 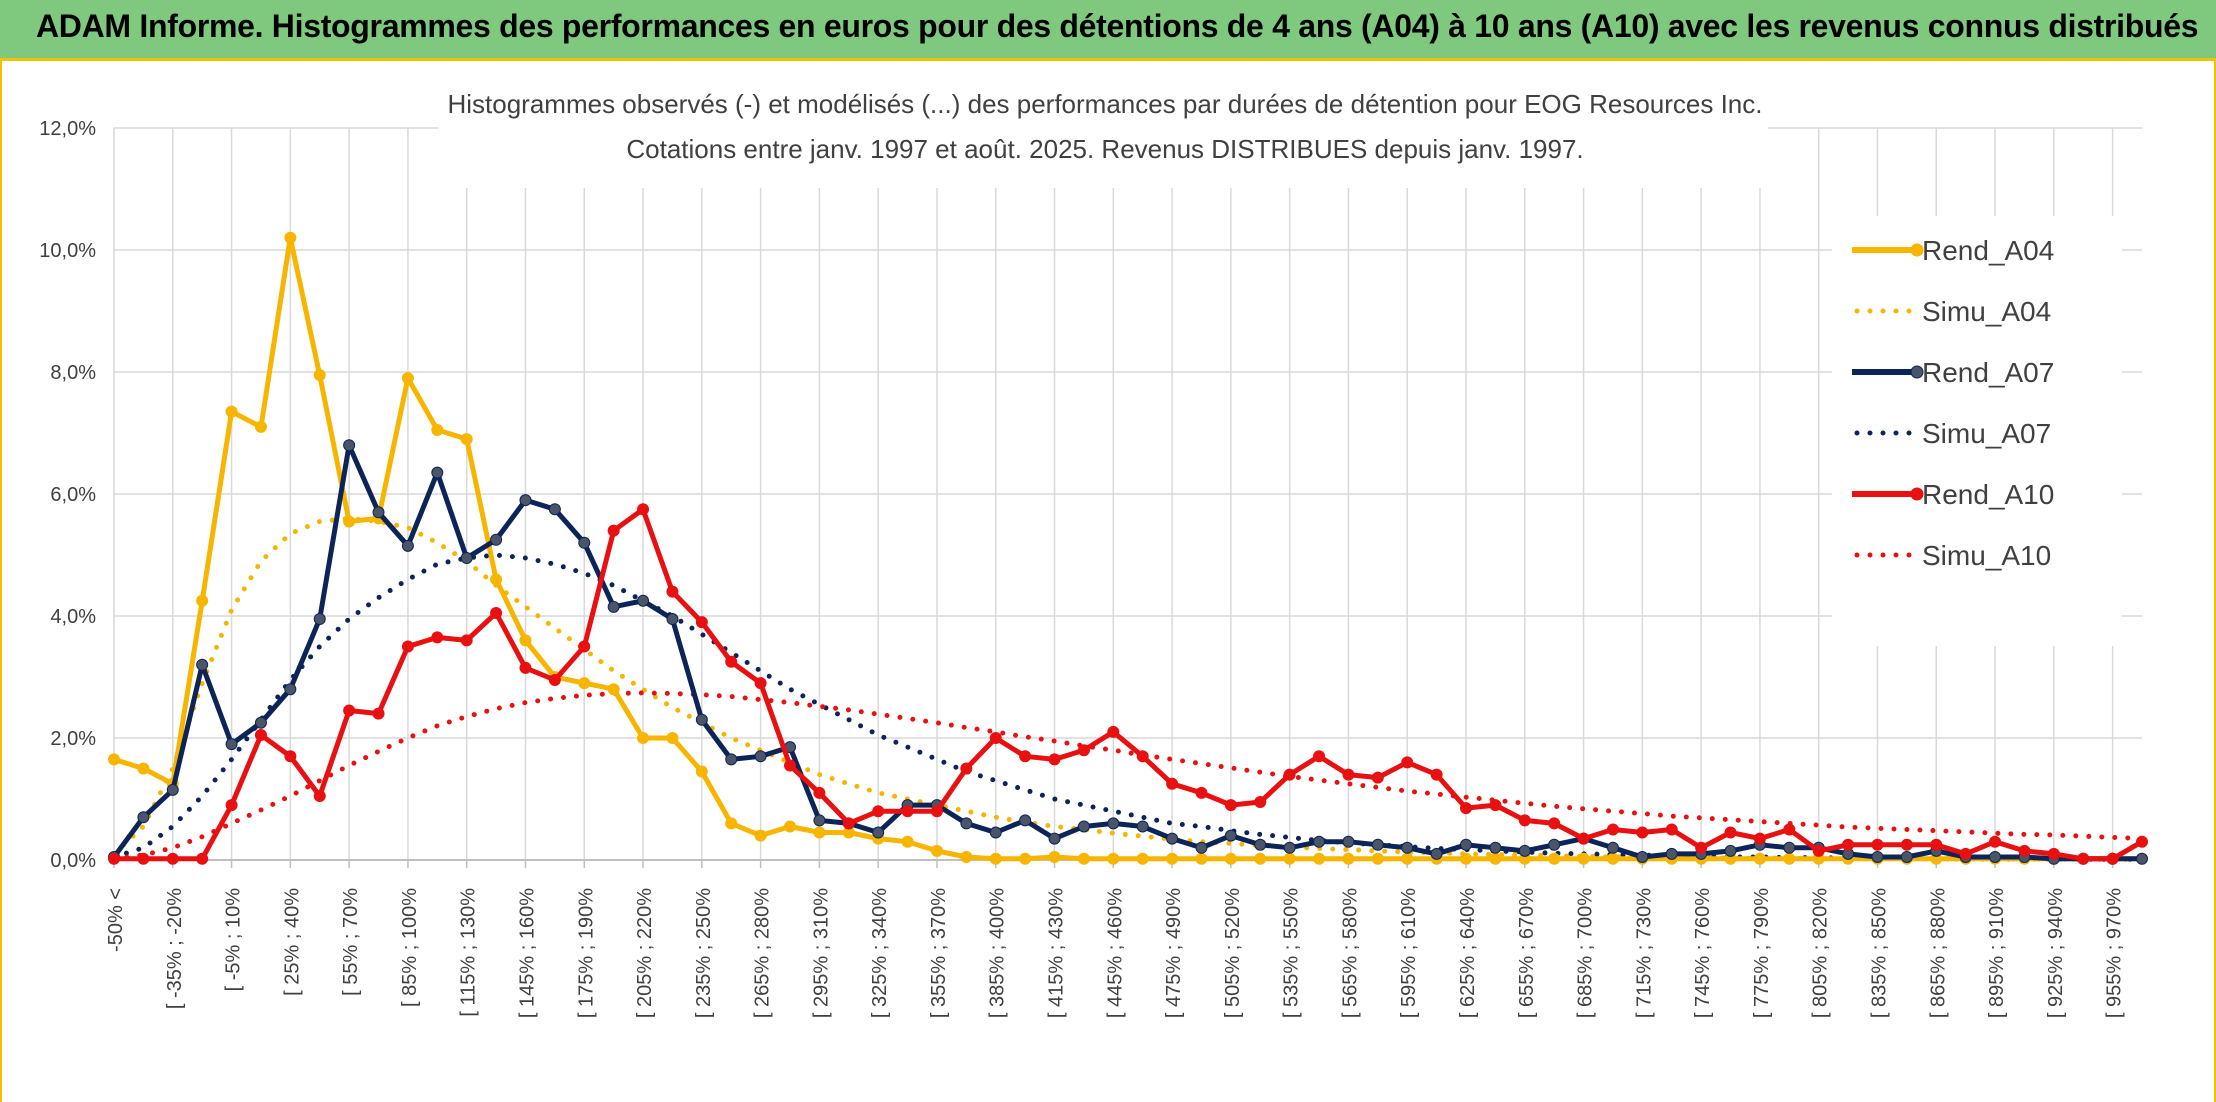 I want to click on x-tick-label: [ 925% ; 940%, so click(x=2056, y=953).